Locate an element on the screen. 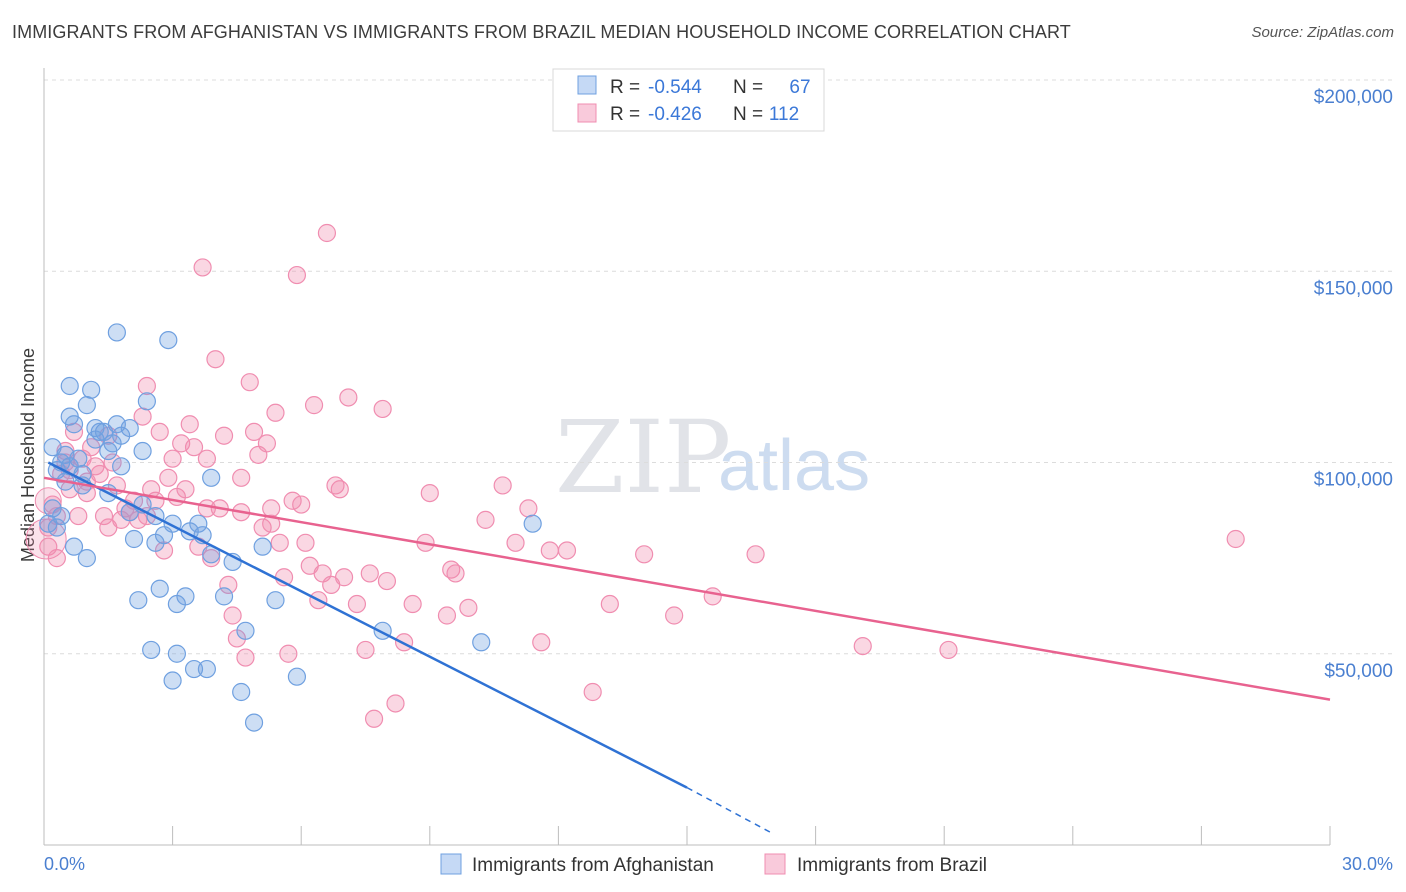 This screenshot has height=892, width=1406. bottom-legend-label-brazil: Immigrants from Brazil is located at coordinates (892, 865).